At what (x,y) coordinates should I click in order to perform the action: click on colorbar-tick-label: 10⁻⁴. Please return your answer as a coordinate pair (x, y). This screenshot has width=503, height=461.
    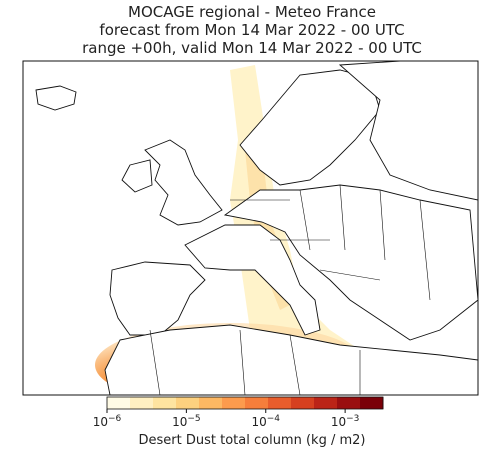
    Looking at the image, I should click on (265, 421).